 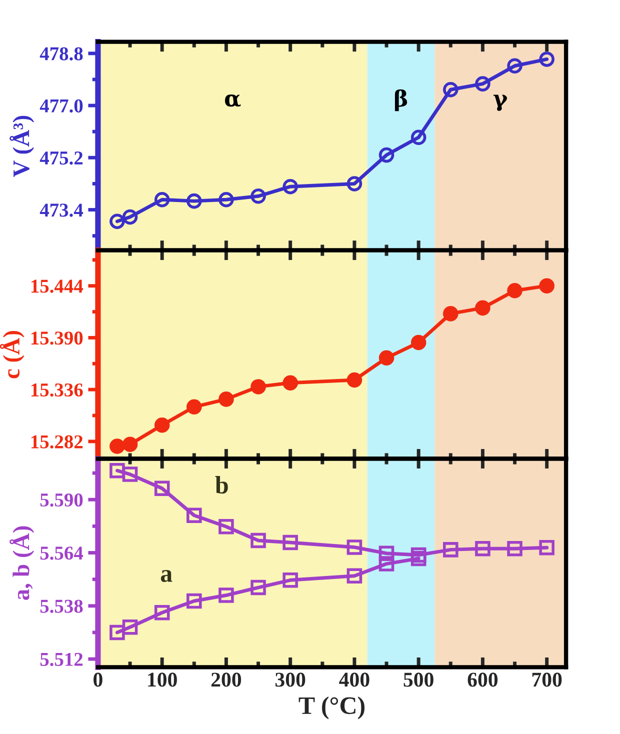 I want to click on x-axis-title: T (°C), so click(x=331, y=708).